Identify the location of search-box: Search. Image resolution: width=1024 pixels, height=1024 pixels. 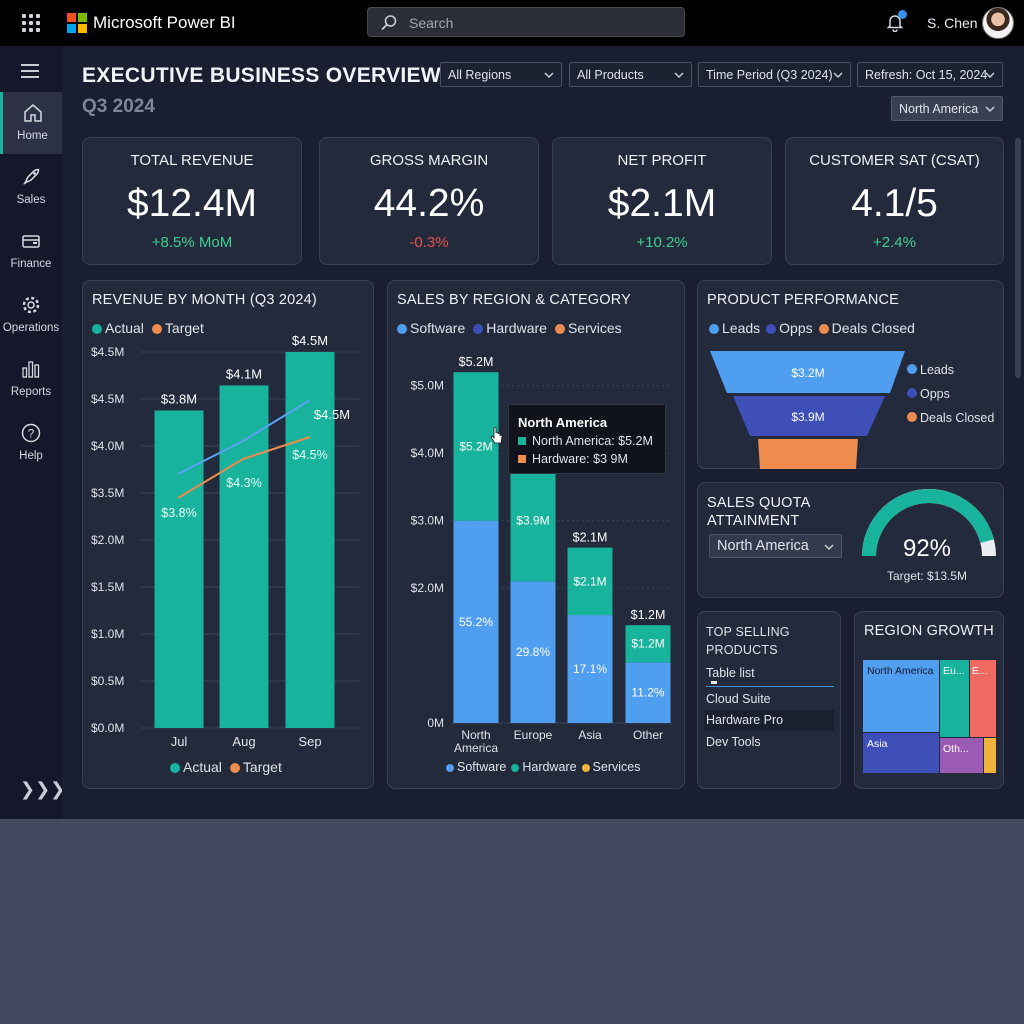
(526, 22).